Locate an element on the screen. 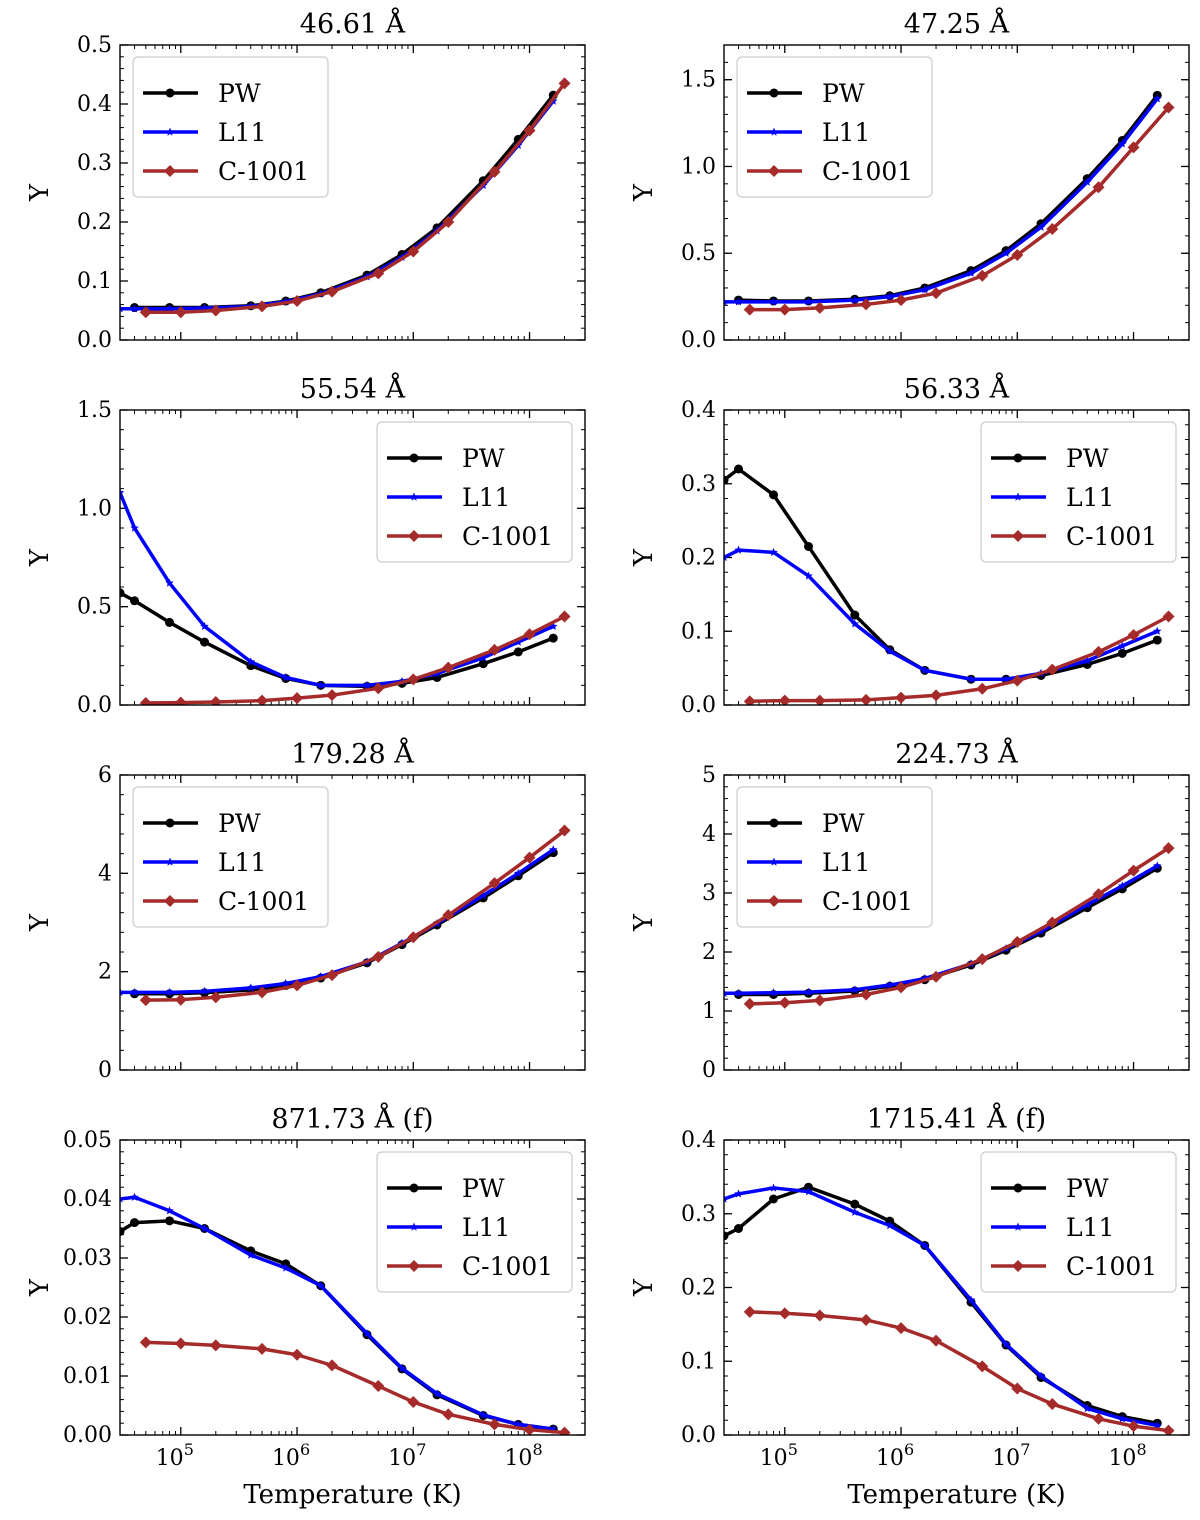 This screenshot has width=1200, height=1520. panel-2: 47.25 Å Y 0.0 0.5 1.0 1.5 PW L11 C-1001 is located at coordinates (909, 180).